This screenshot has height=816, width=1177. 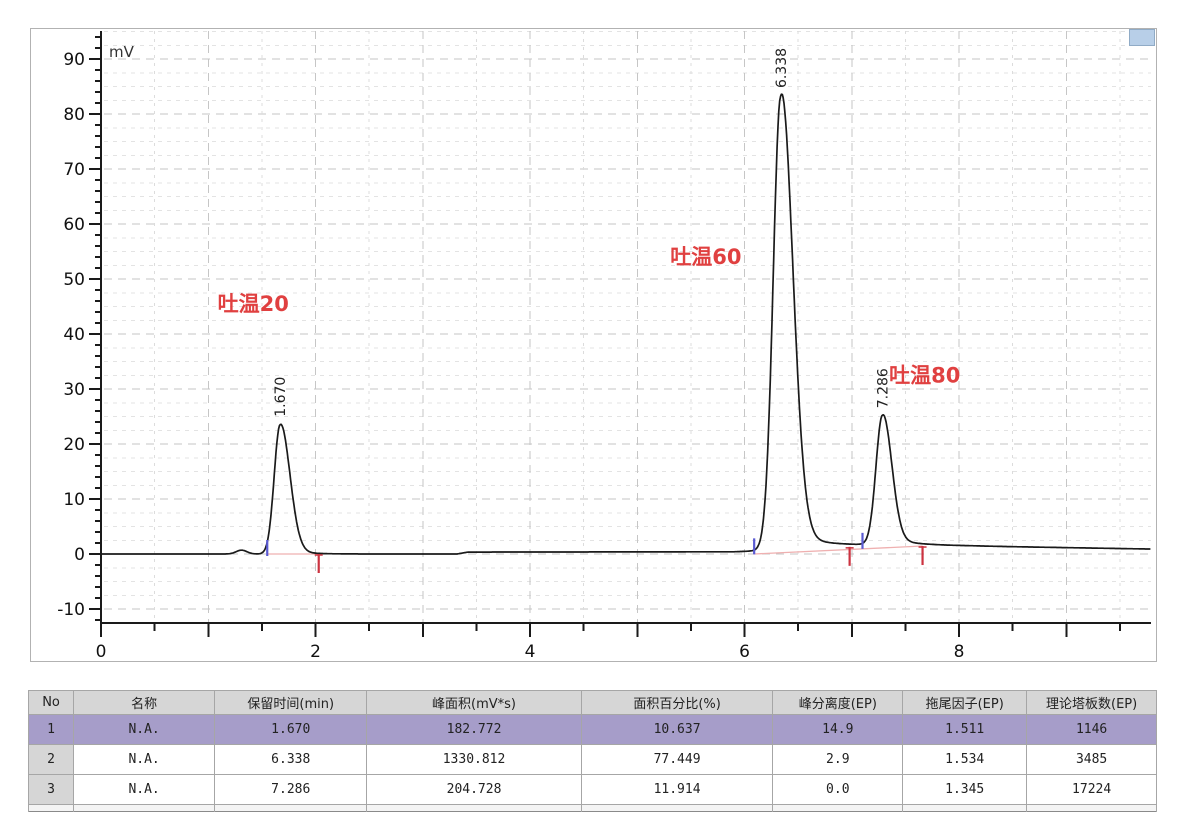 I want to click on x-tick-label: 0, so click(x=101, y=650).